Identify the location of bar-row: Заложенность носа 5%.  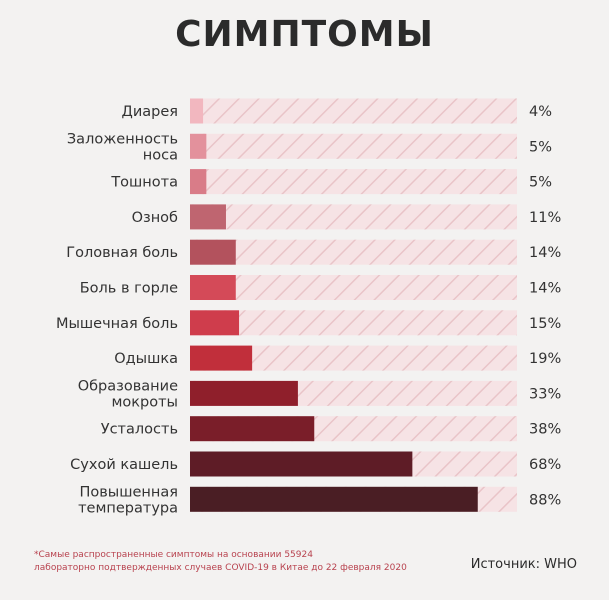
(309, 147).